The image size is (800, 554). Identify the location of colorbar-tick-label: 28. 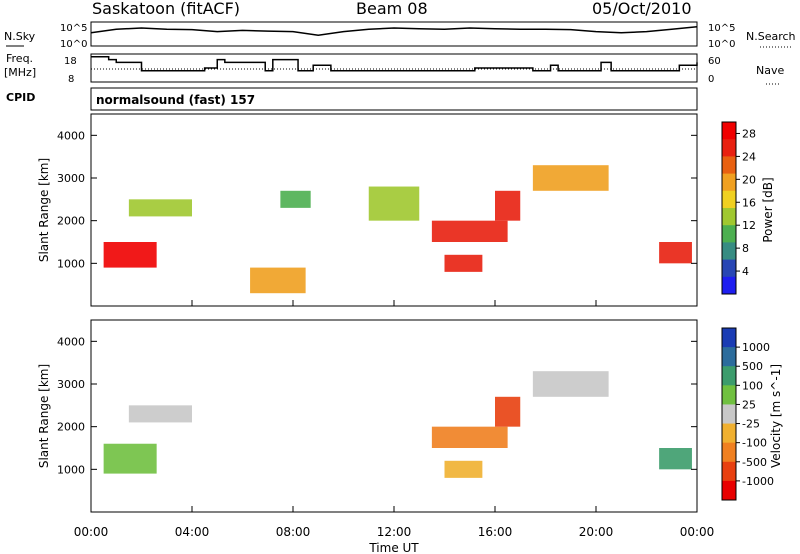
(749, 133).